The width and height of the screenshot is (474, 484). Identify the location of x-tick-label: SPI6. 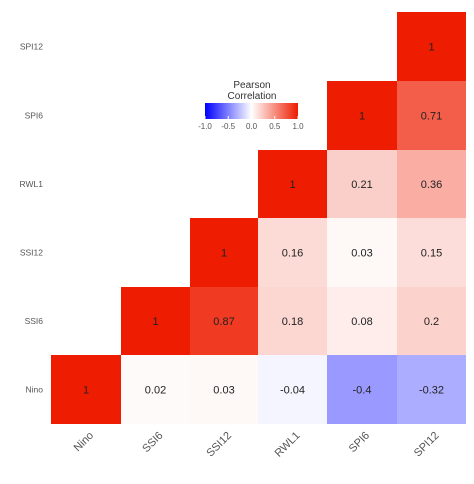
(359, 442).